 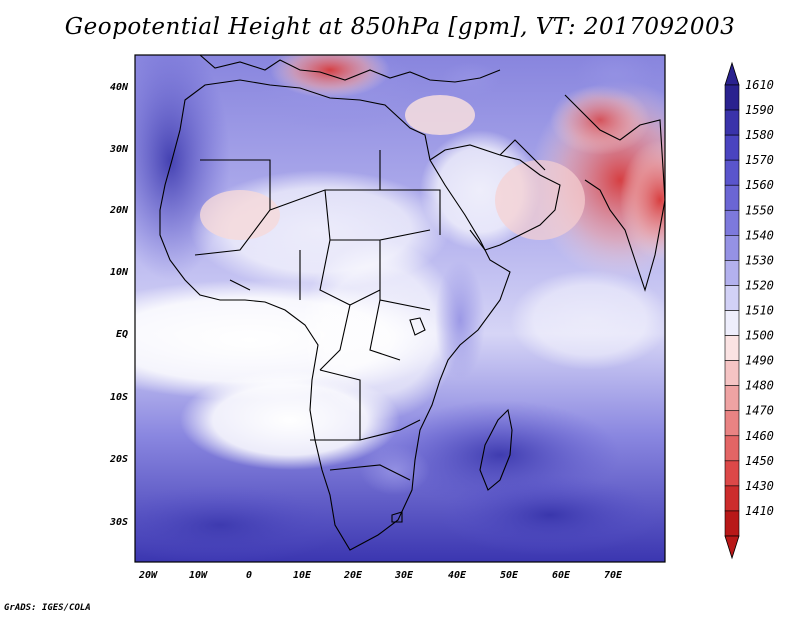 I want to click on lon-tick-10w: 10W, so click(x=198, y=575).